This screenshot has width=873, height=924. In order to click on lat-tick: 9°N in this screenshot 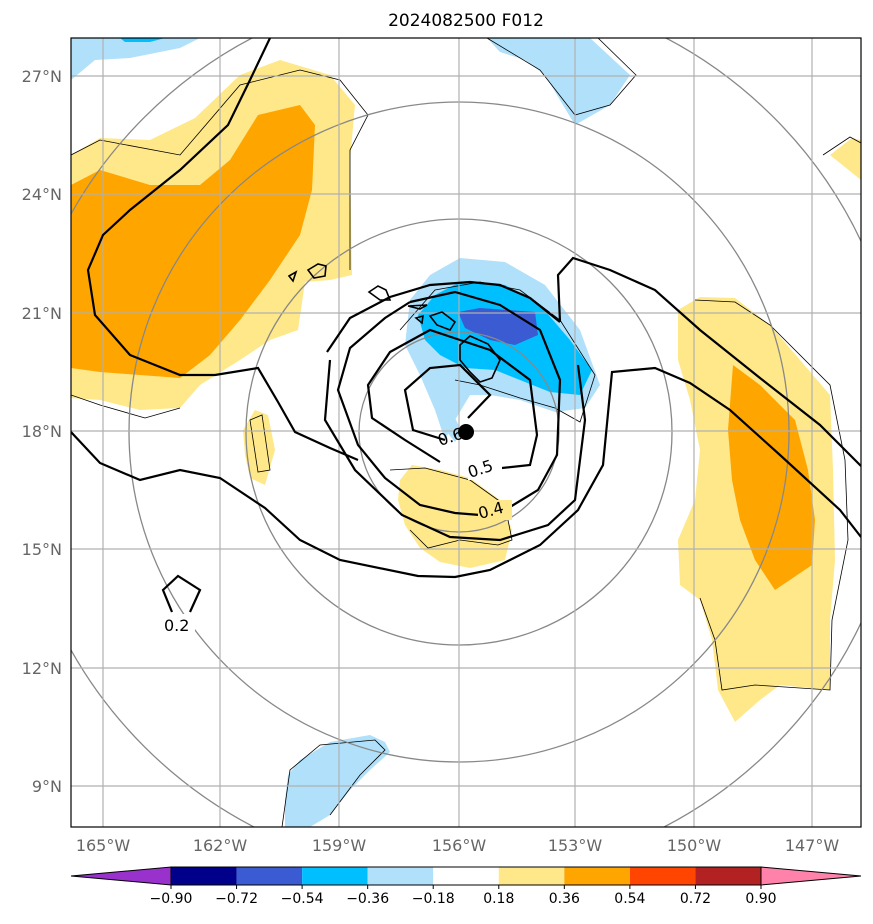, I will do `click(47, 786)`.